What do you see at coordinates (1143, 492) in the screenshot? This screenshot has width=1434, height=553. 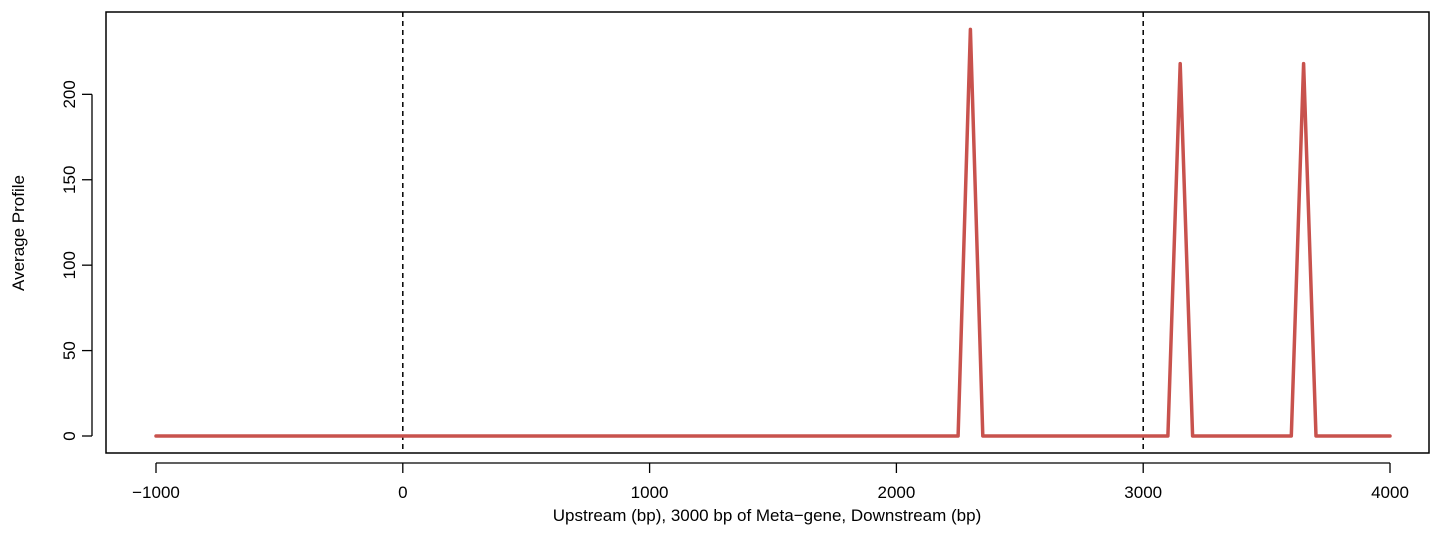 I see `x-tick-label: 3000` at bounding box center [1143, 492].